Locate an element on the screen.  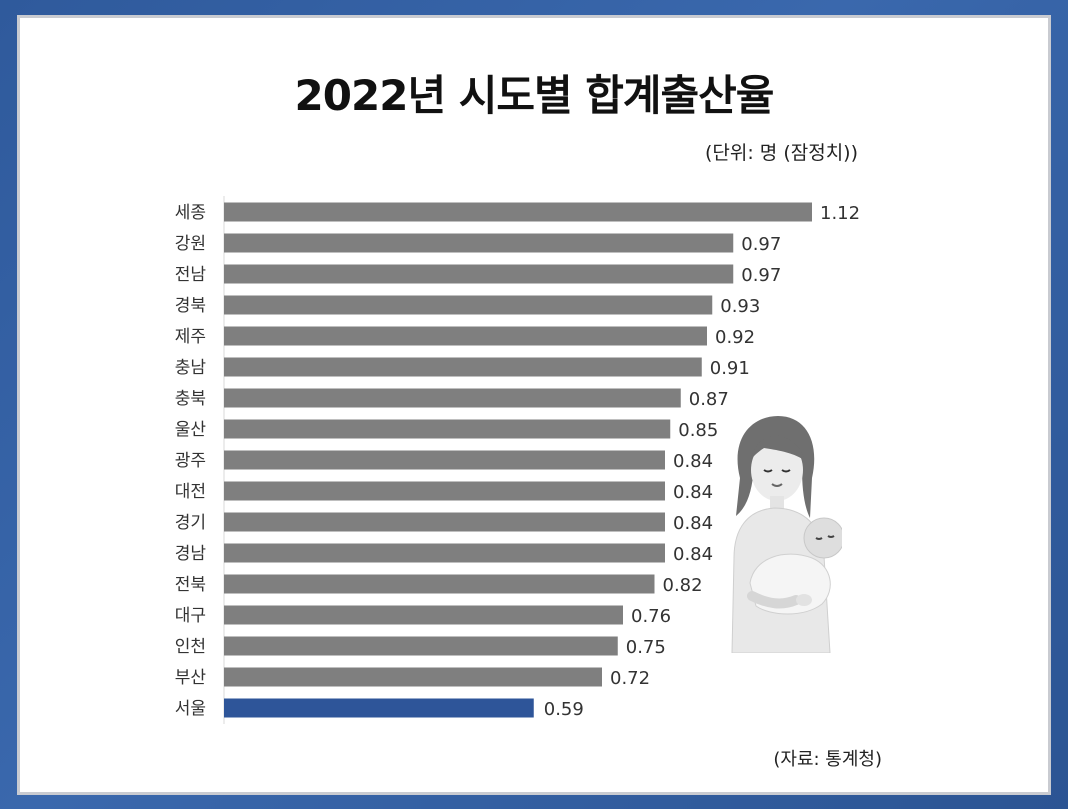
value-label: 0.59 is located at coordinates (564, 709).